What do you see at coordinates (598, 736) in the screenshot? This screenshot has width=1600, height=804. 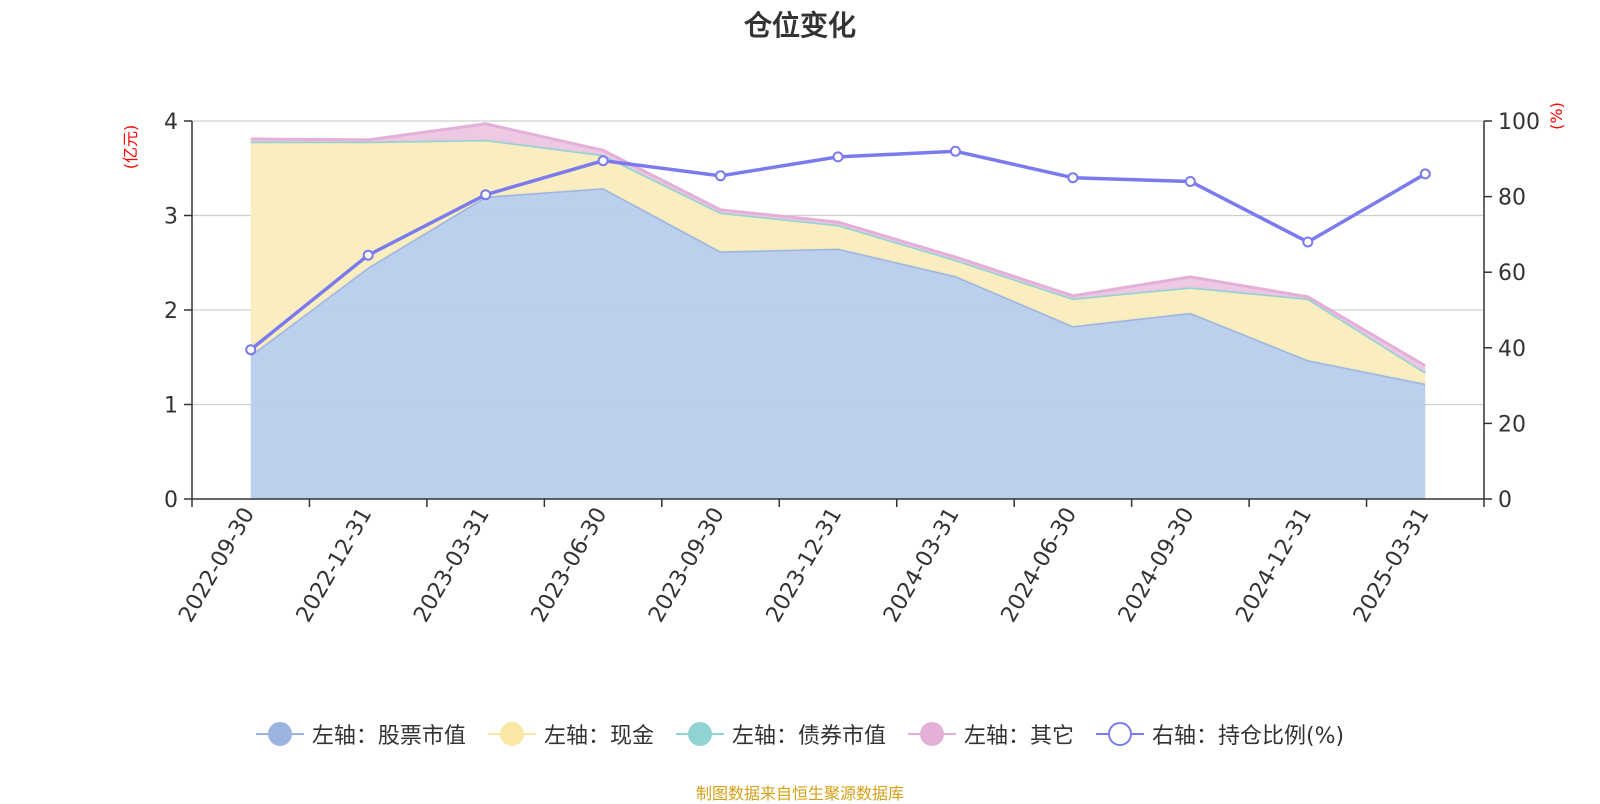 I see `legend-label: 左轴：现金` at bounding box center [598, 736].